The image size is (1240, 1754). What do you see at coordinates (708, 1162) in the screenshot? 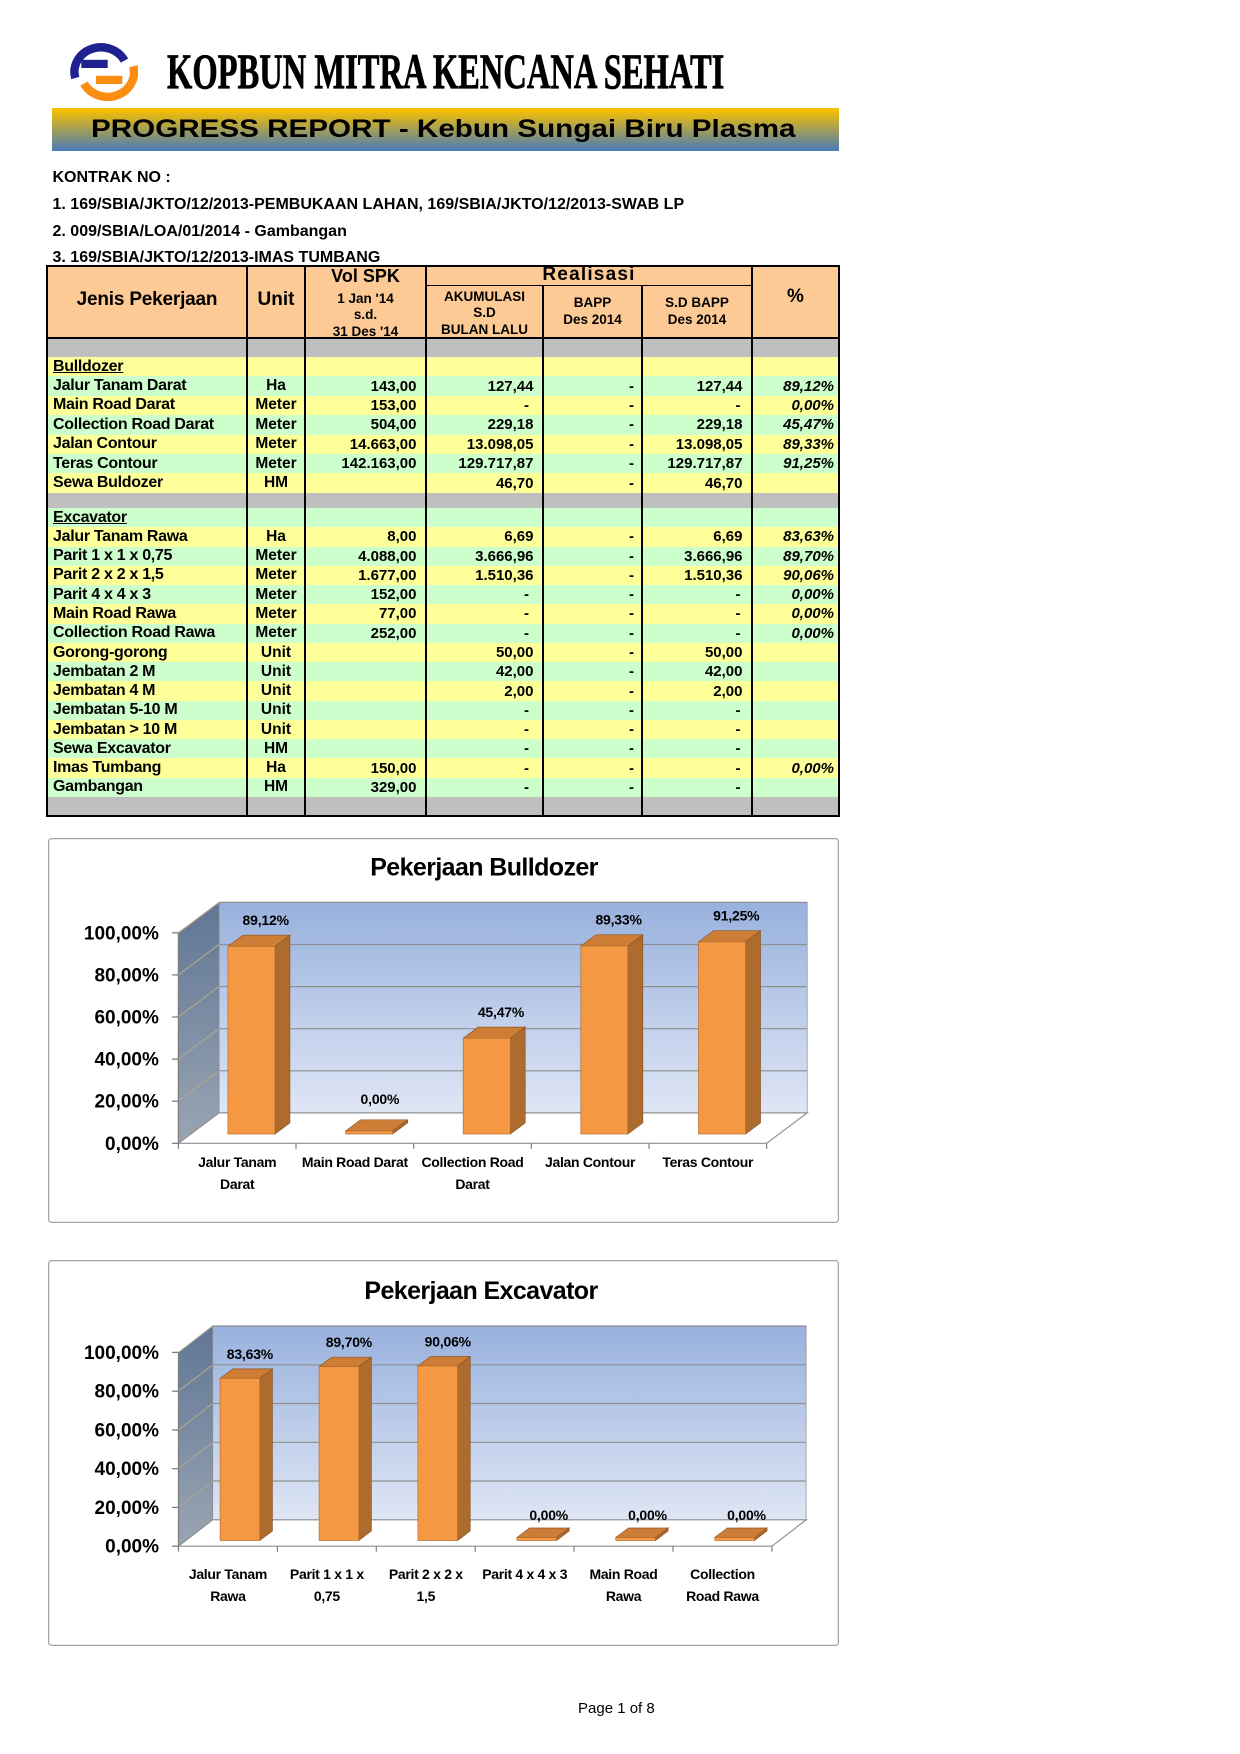
I see `svg-text: Teras Contour` at bounding box center [708, 1162].